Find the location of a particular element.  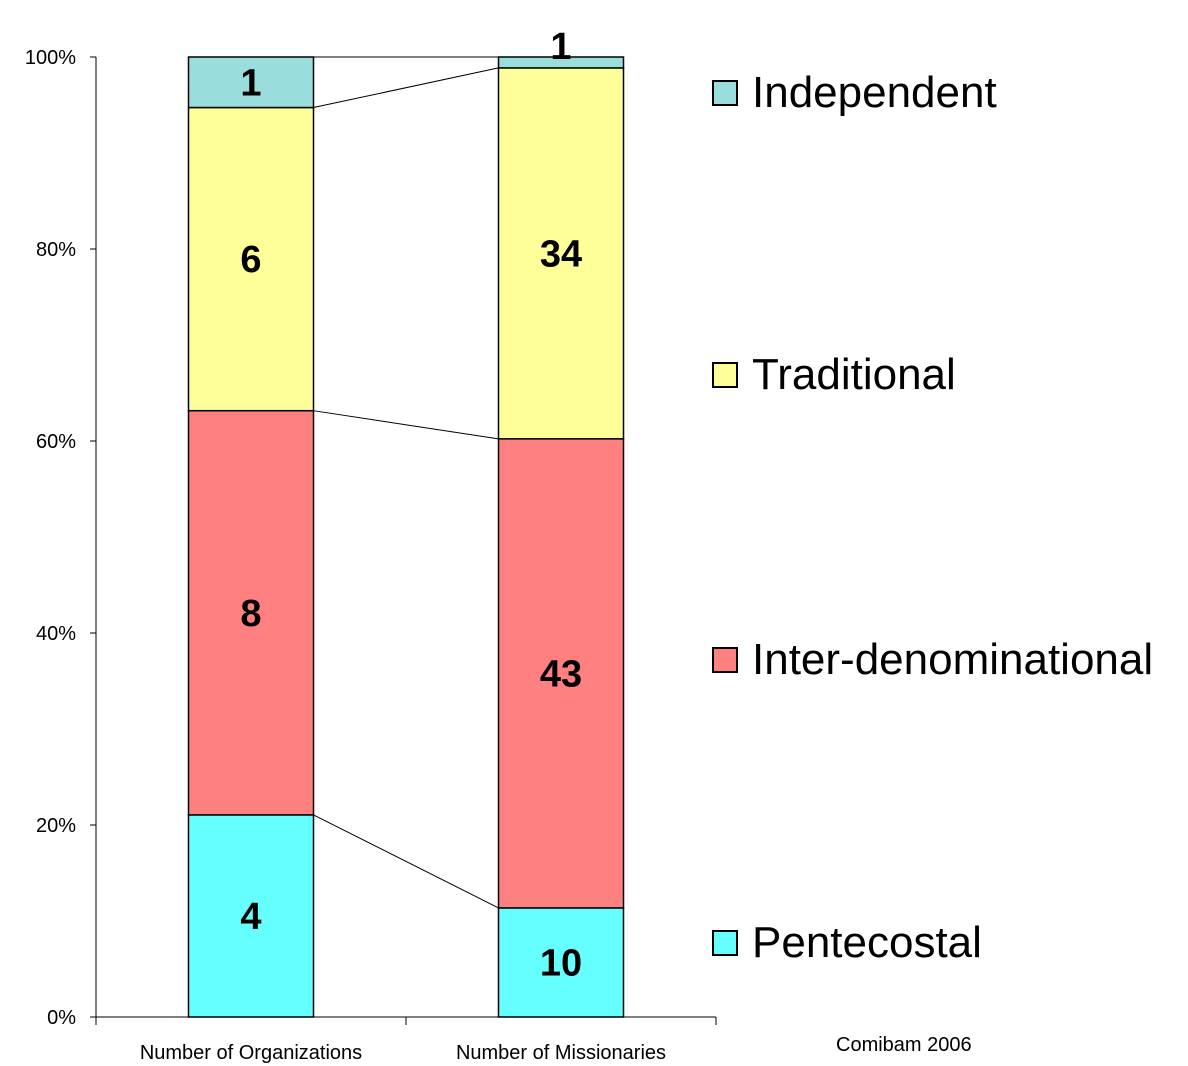

legend-label-pentecostal: Pentecostal is located at coordinates (867, 942).